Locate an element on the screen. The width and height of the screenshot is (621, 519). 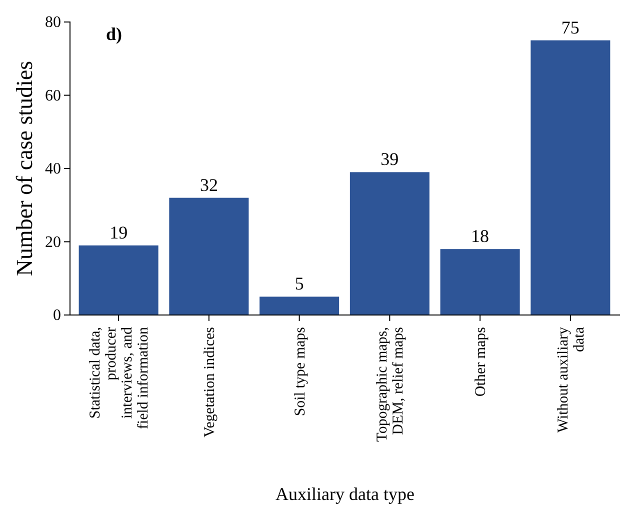
x-tick-label: Other maps is located at coordinates (481, 361).